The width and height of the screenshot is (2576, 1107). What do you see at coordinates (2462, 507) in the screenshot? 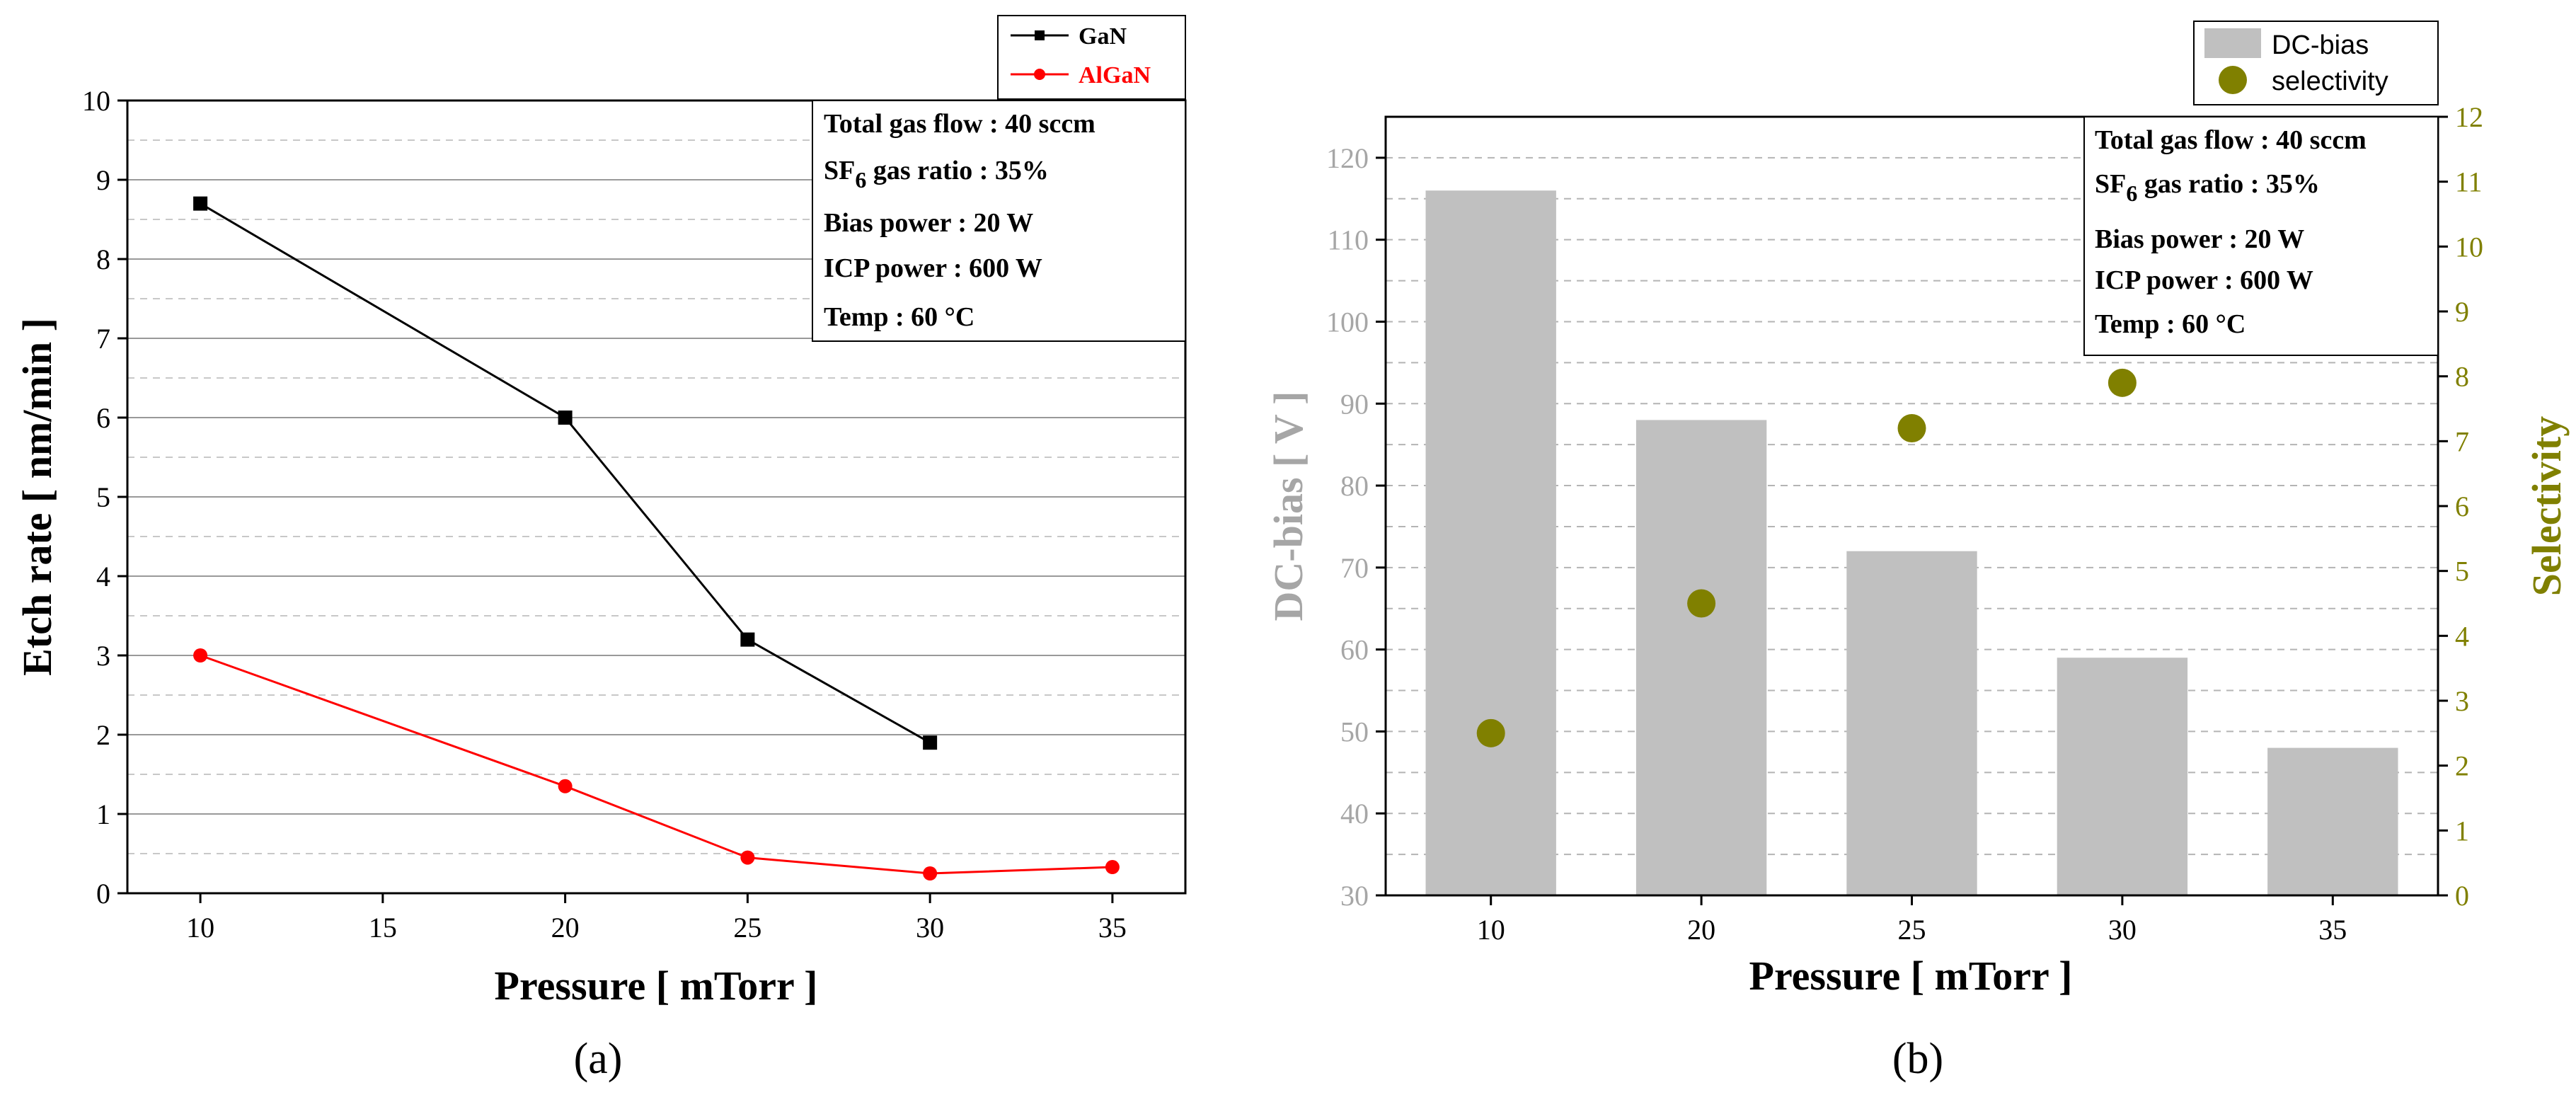
I see `right-tick-label: 6` at bounding box center [2462, 507].